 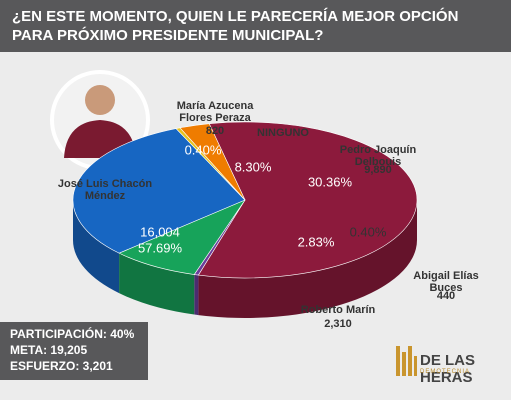 What do you see at coordinates (338, 324) in the screenshot?
I see `slice-count: 2,310` at bounding box center [338, 324].